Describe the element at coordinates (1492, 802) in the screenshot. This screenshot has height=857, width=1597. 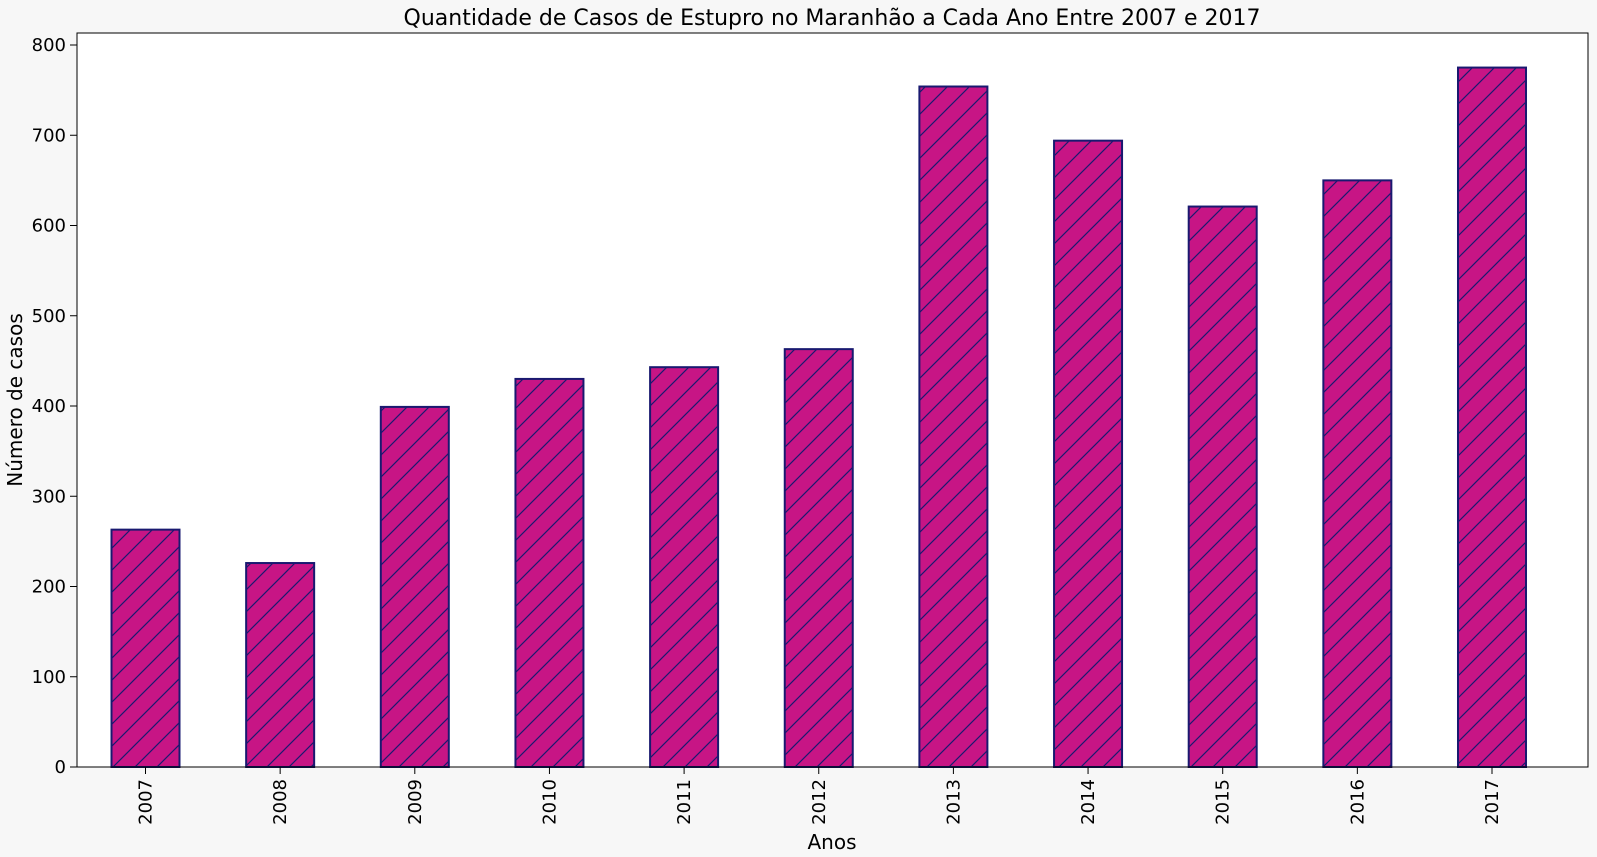
I see `x-tick-label: 2017` at that location.